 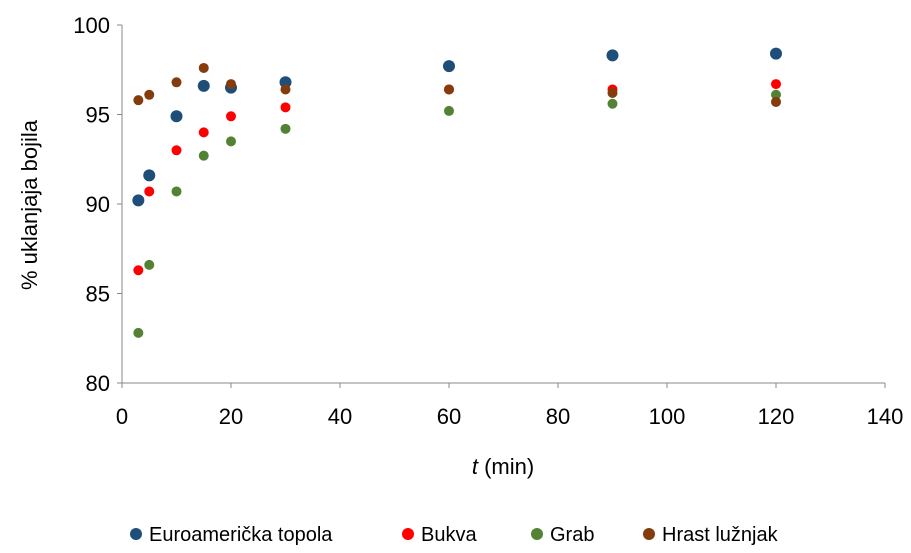 I want to click on x-tick-label: 20, so click(x=231, y=416).